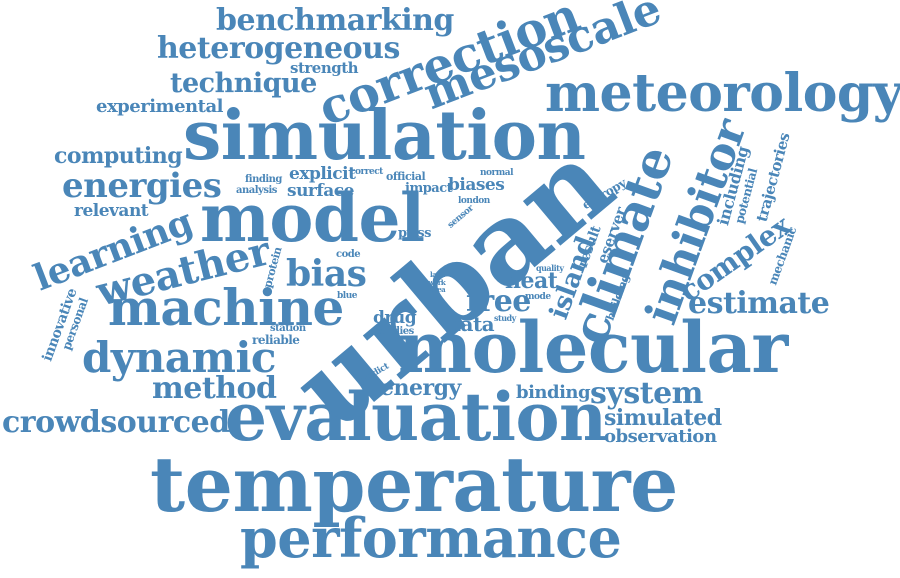 The width and height of the screenshot is (900, 578). What do you see at coordinates (312, 218) in the screenshot?
I see `word-model: model` at bounding box center [312, 218].